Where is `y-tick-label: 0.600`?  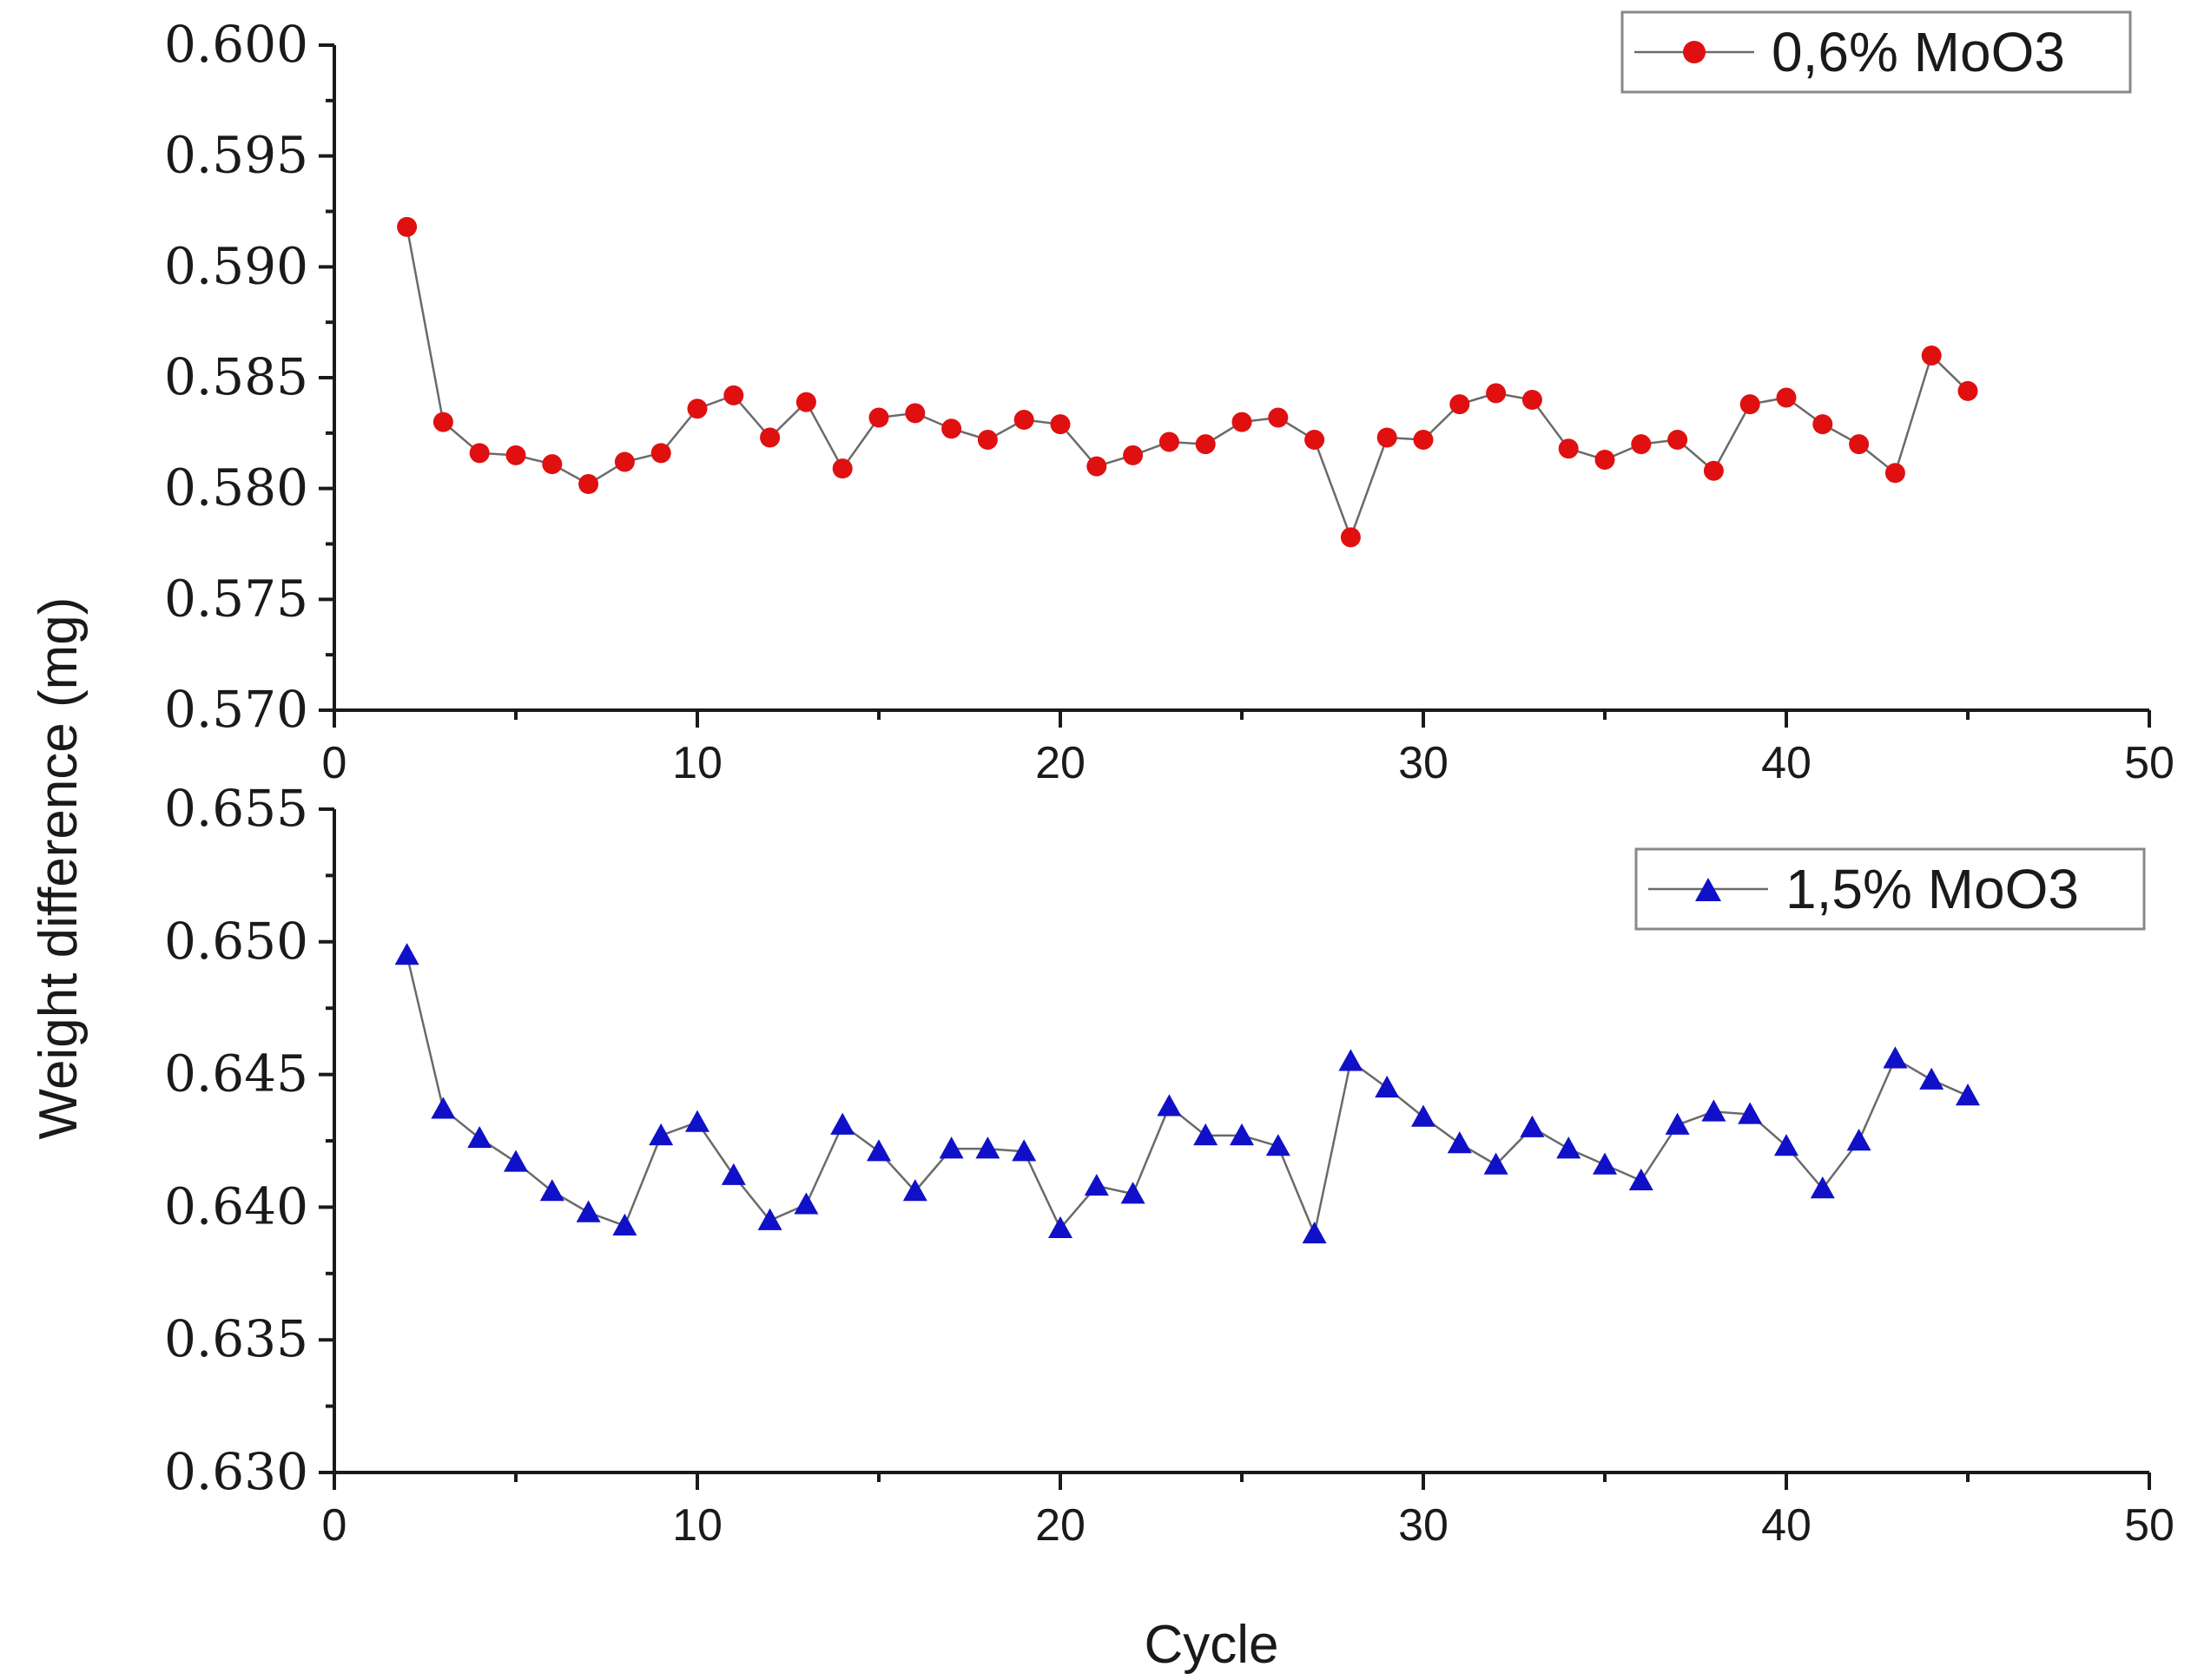 y-tick-label: 0.600 is located at coordinates (236, 44).